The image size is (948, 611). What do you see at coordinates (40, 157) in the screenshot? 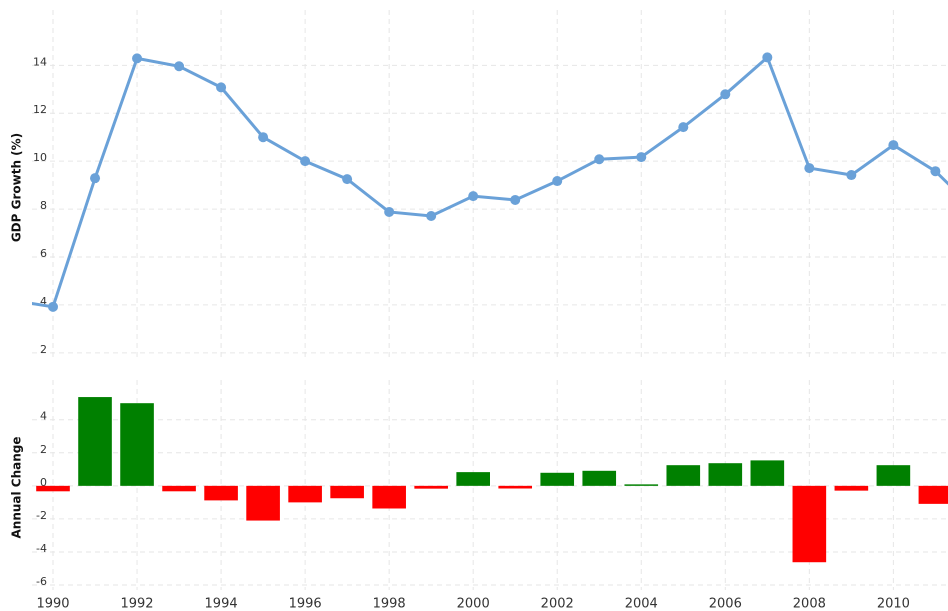
I see `y-tick-label: 10` at bounding box center [40, 157].